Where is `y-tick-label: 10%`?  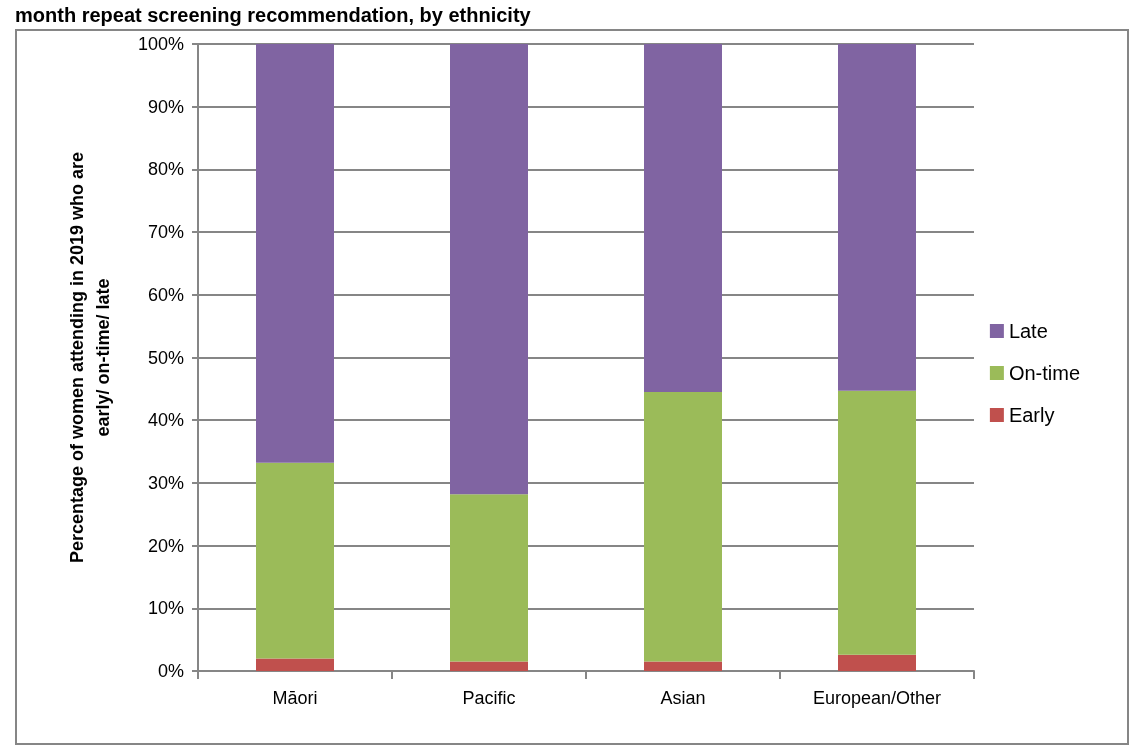 y-tick-label: 10% is located at coordinates (165, 608).